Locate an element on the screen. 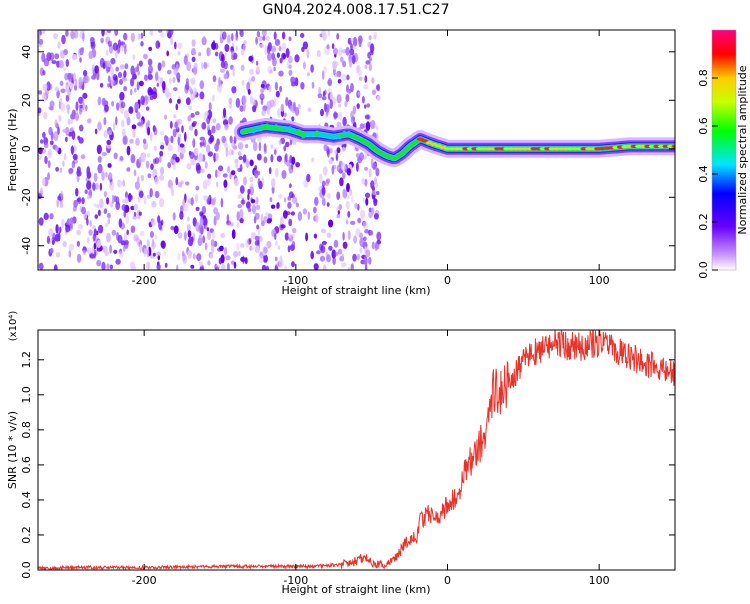 Image resolution: width=750 pixels, height=604 pixels. snr-x-label: Height of straight line (km) is located at coordinates (355, 589).